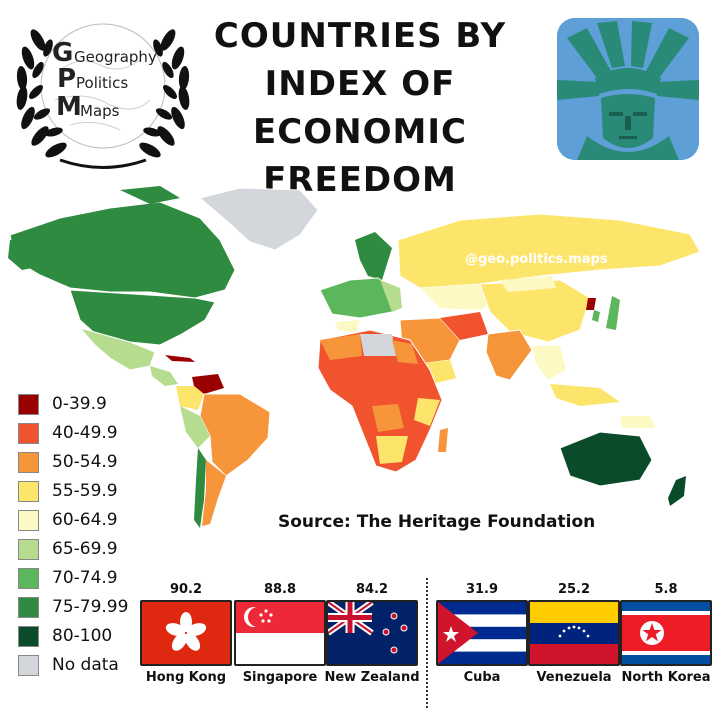 The image size is (719, 719). Describe the element at coordinates (142, 317) in the screenshot. I see `usa` at that location.